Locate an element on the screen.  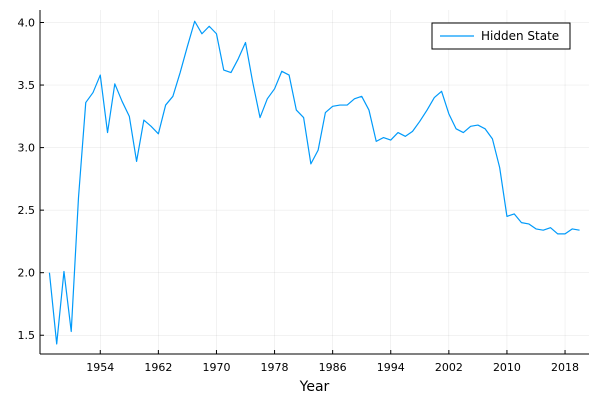
y-tick-label: 1.5 is located at coordinates (27, 335).